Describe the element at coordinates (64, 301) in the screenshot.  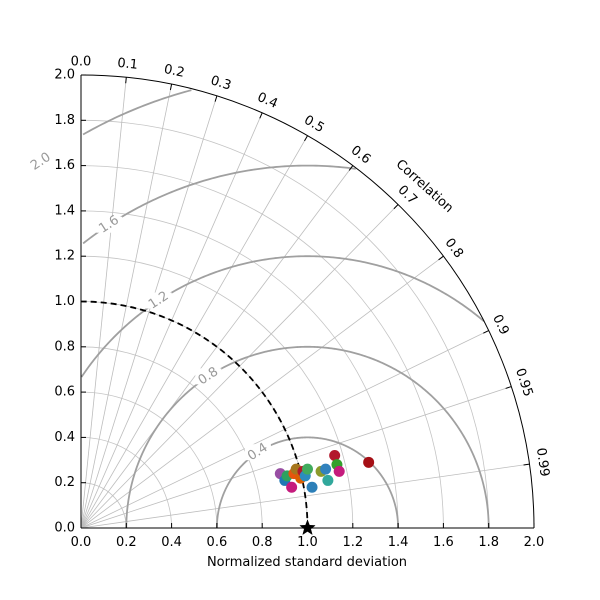
I see `y-tick-label: 1.0` at that location.